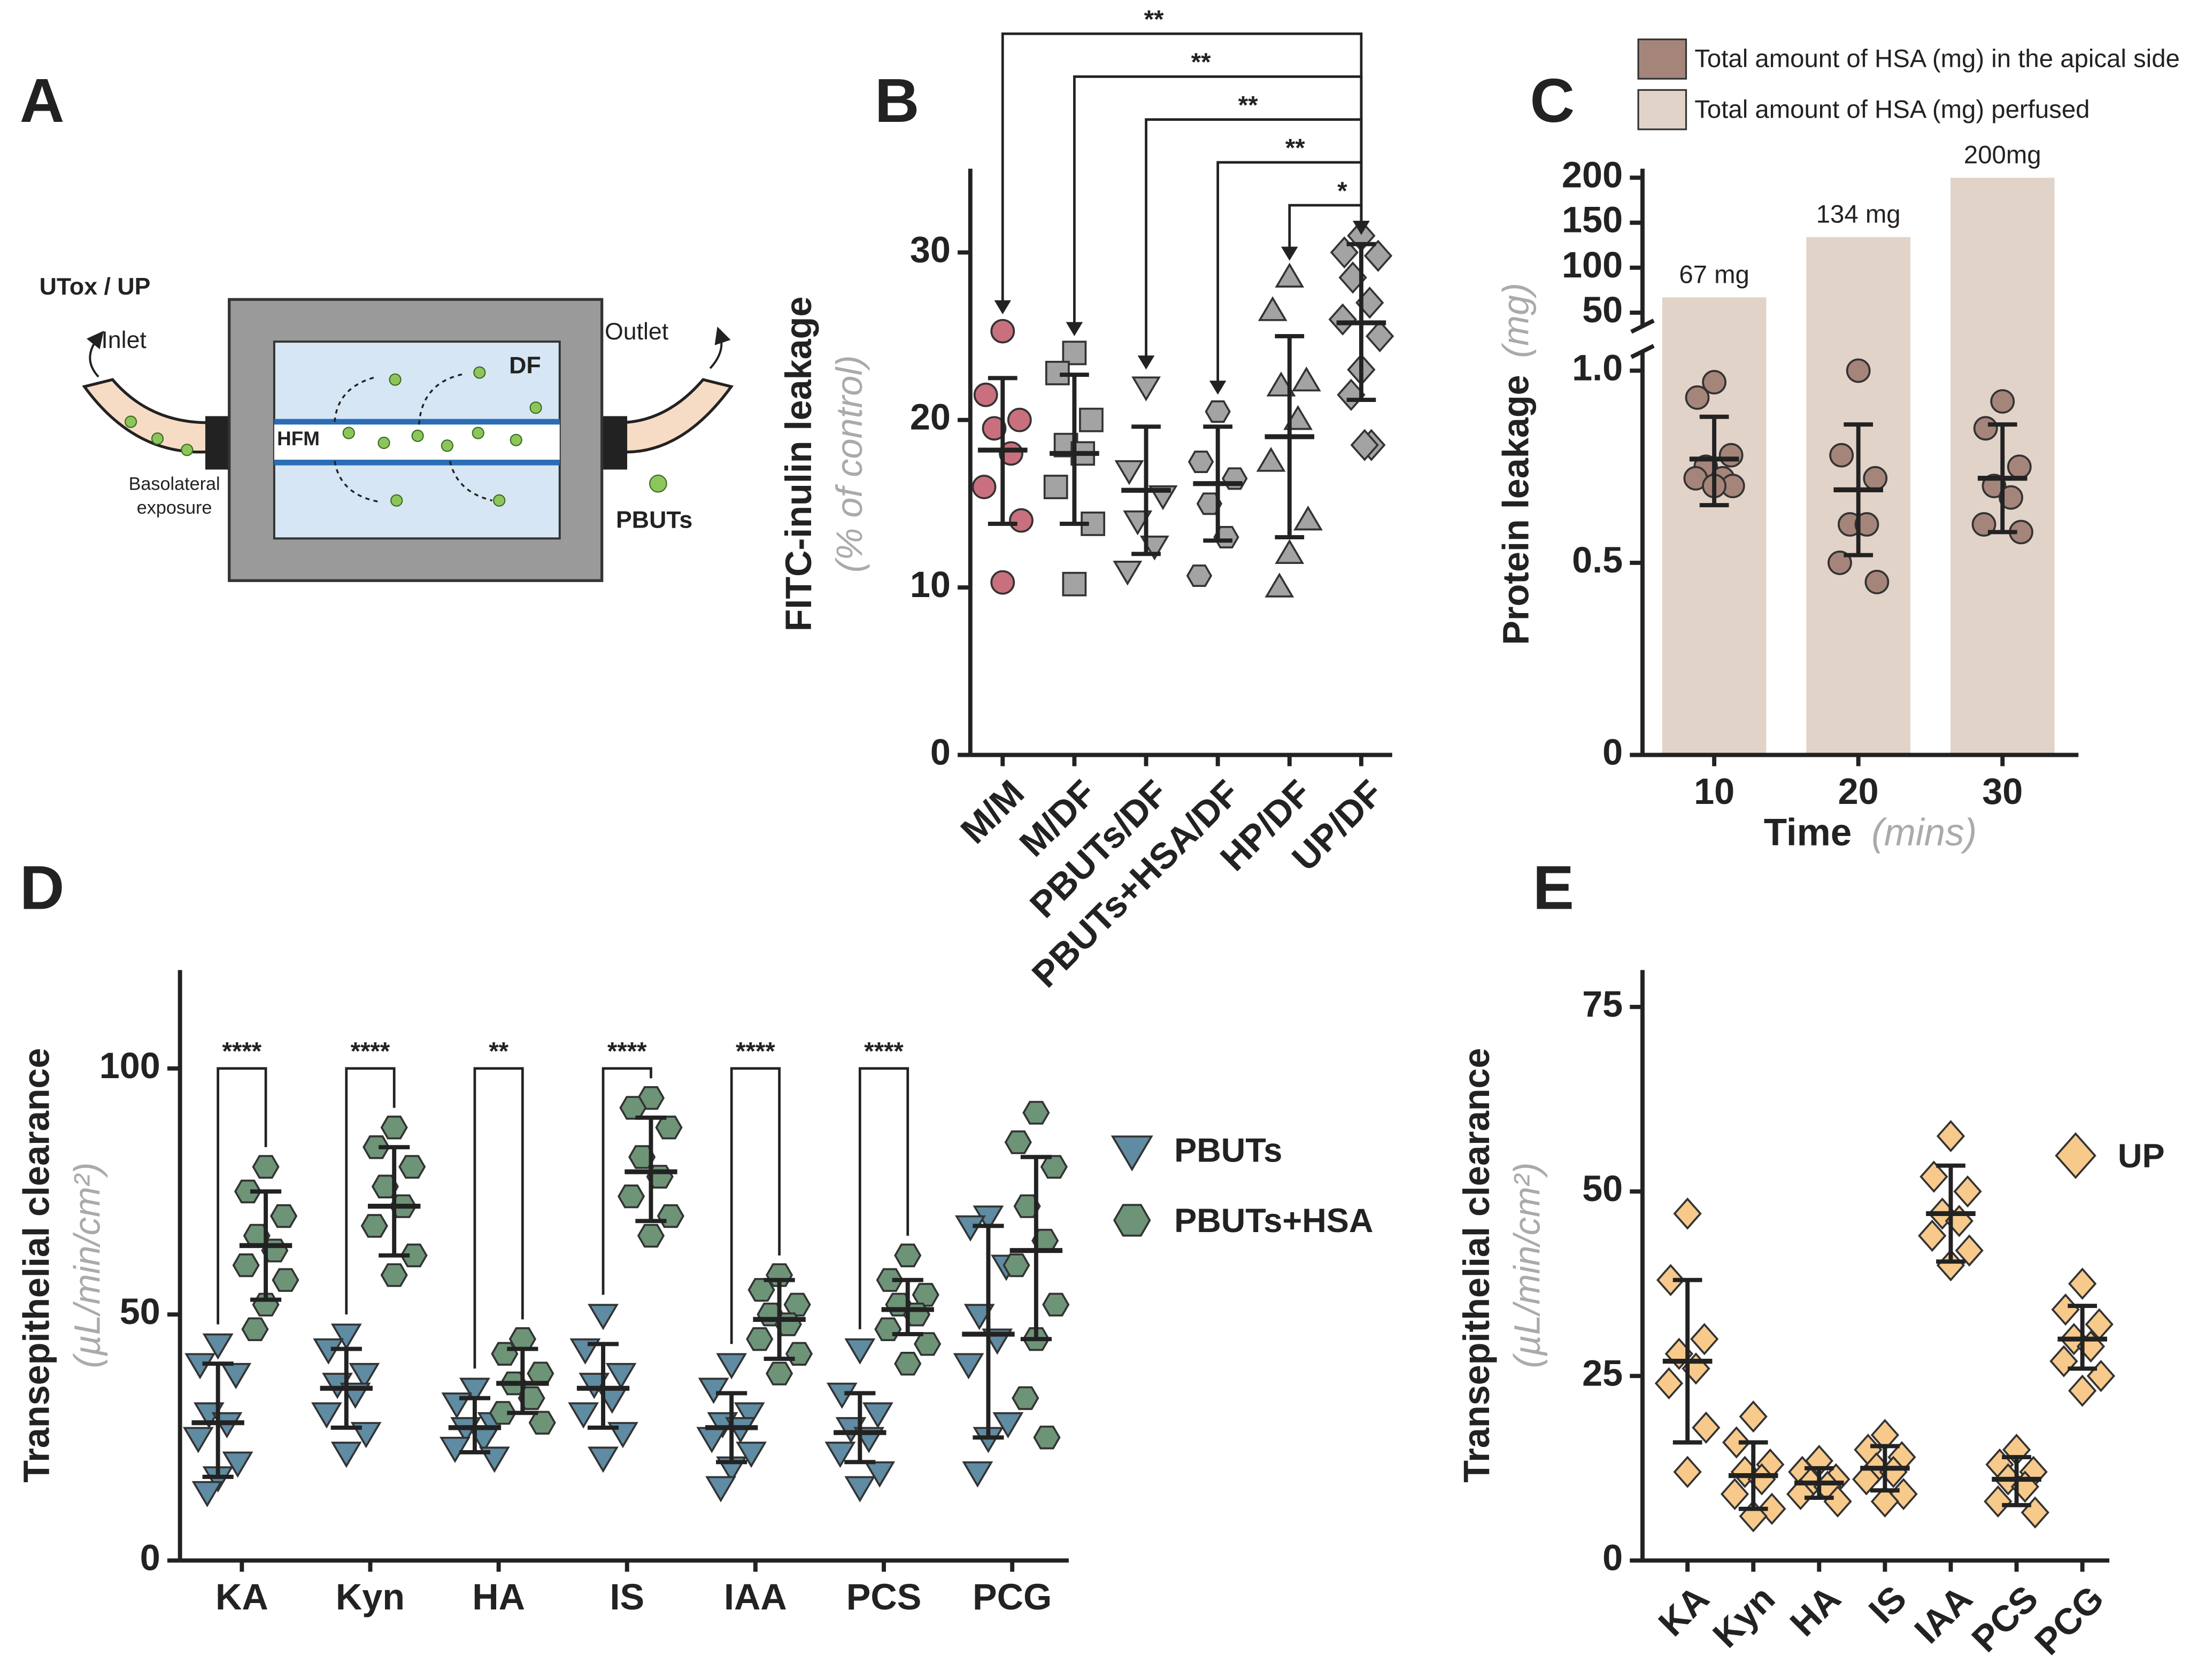  I want to click on panel-label: E, so click(1553, 888).